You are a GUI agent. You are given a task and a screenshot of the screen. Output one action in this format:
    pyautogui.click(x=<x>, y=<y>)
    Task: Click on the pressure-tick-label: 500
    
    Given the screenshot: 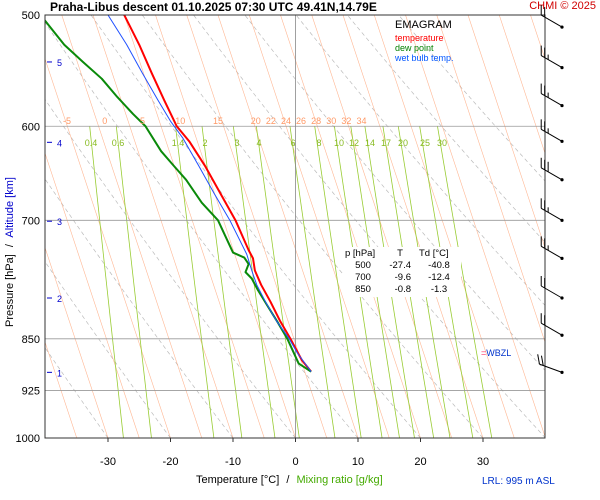 What is the action you would take?
    pyautogui.click(x=31, y=16)
    